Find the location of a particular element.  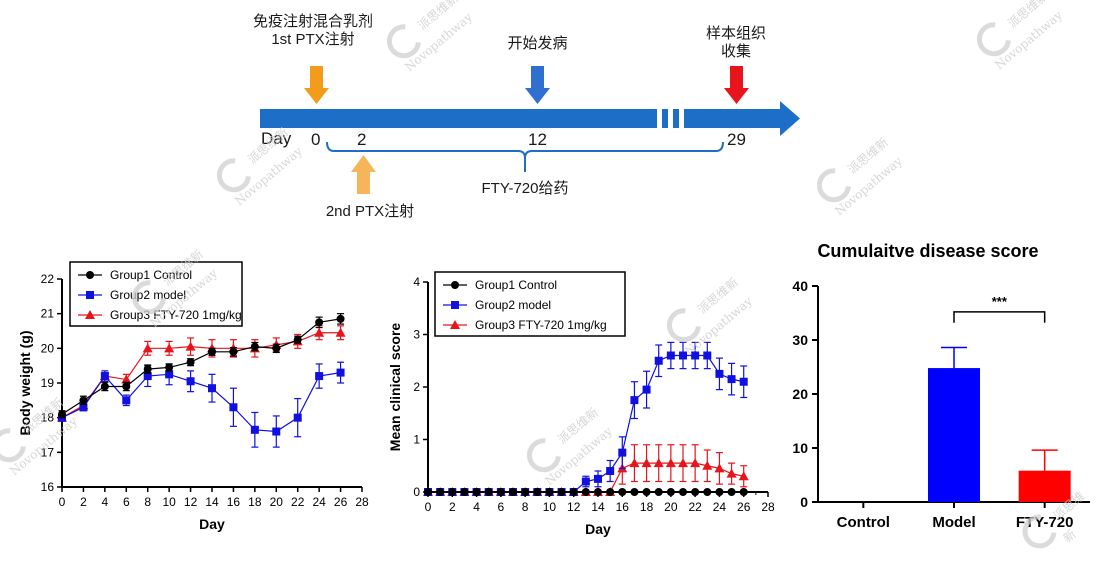

y-tick-label: 30 is located at coordinates (800, 340).